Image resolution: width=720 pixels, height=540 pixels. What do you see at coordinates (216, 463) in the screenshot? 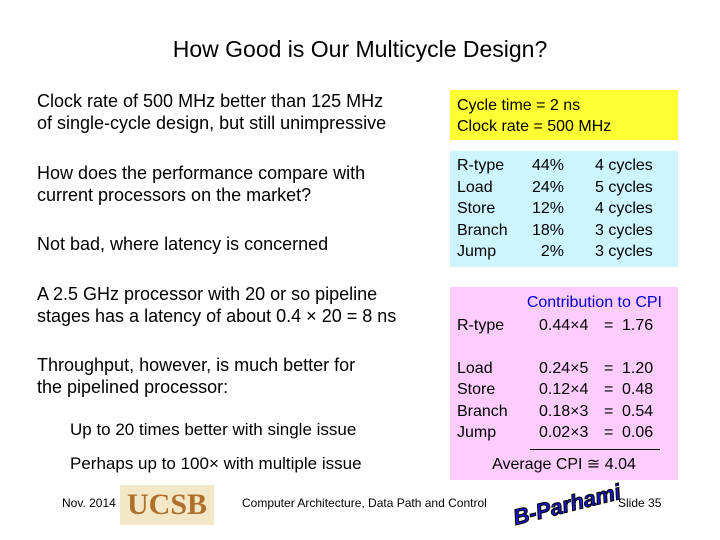
I see `sub-point: Perhaps up to 100× with multiple issue` at bounding box center [216, 463].